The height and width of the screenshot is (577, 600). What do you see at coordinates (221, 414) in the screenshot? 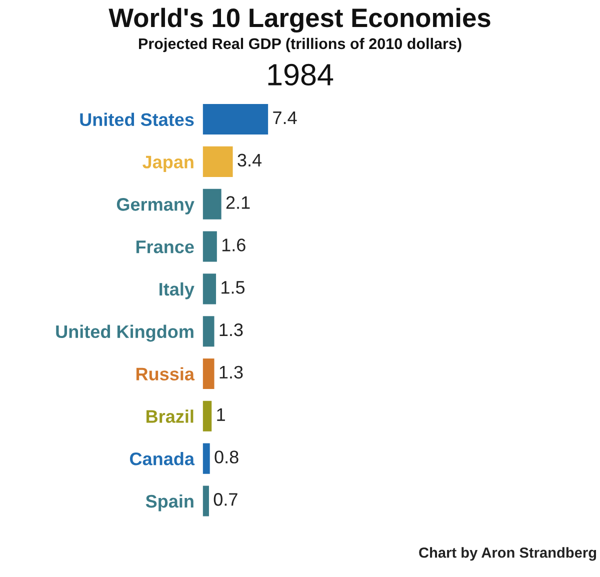
I see `data-label: 1` at bounding box center [221, 414].